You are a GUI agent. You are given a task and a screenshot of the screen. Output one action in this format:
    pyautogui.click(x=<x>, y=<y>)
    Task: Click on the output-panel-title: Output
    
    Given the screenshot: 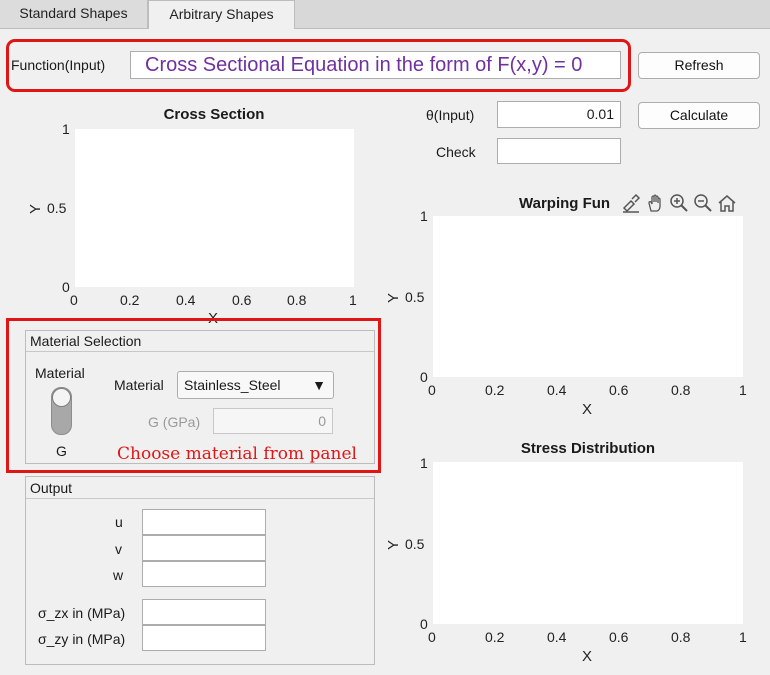 What is the action you would take?
    pyautogui.click(x=51, y=488)
    